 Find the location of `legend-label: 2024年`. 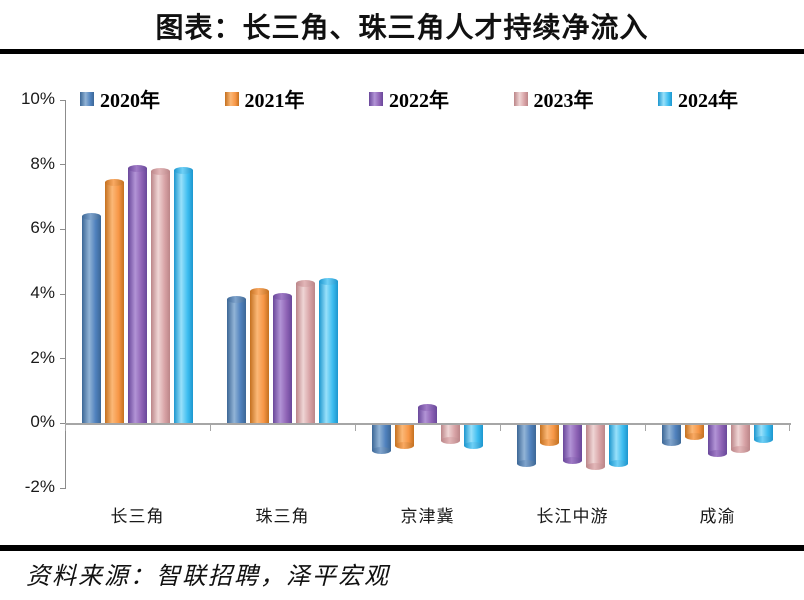

legend-label: 2024年 is located at coordinates (708, 101).